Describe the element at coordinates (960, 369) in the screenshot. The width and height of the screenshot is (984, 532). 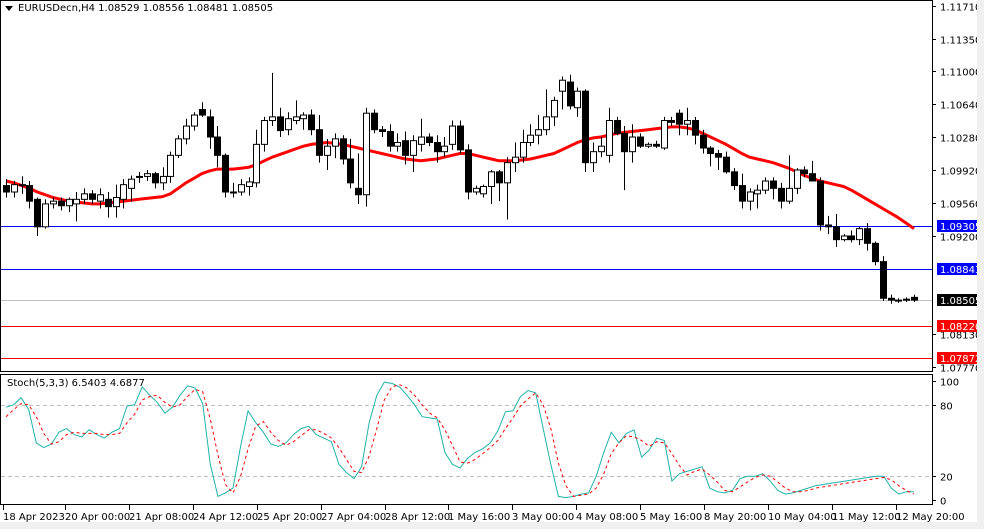
I see `price-tick-label: 1.07770` at that location.